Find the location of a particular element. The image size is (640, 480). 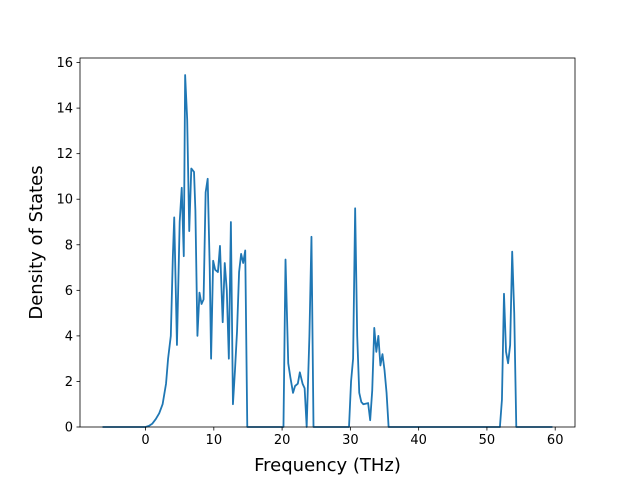

y-tick-label: 12 is located at coordinates (64, 154).